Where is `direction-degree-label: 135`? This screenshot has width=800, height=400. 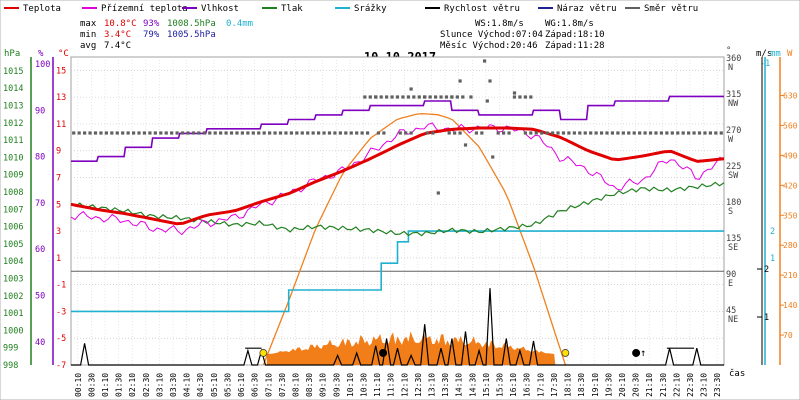
direction-degree-label: 135 is located at coordinates (733, 239).